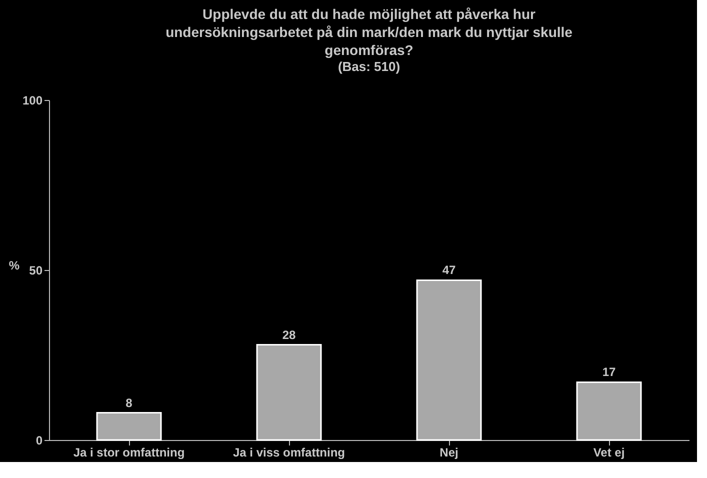  What do you see at coordinates (369, 32) in the screenshot?
I see `chart-title: Upplevde du att du hade möjlighet att påverka hur undersökningsarbetet på din mark/den mark du nyttjar skulle genomföras?` at bounding box center [369, 32].